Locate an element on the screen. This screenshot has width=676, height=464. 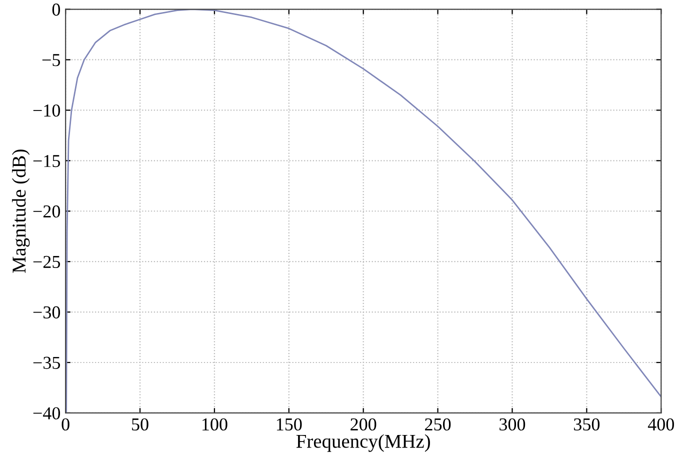
y-tick-label: −15 is located at coordinates (46, 161).